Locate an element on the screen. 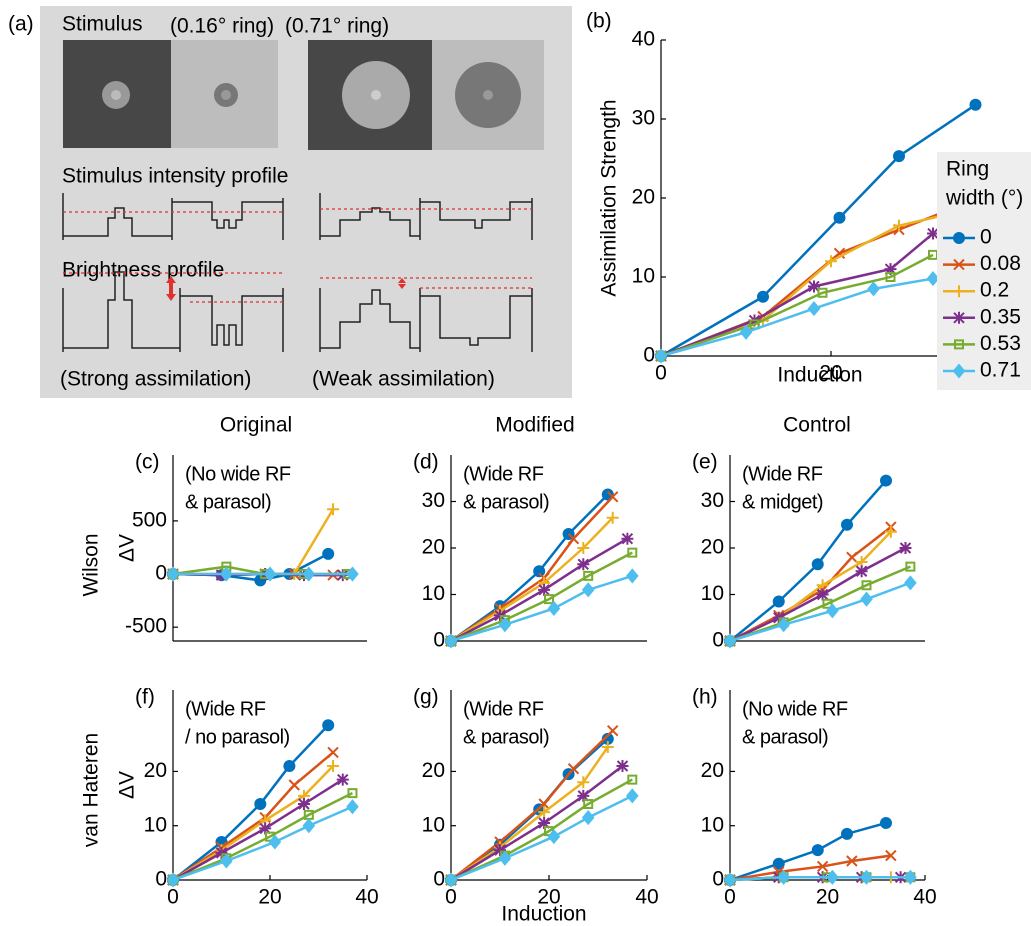 The image size is (1031, 926). legend: Ring width (°) 0 0.08 0.2 0.35 0.53 0.71 is located at coordinates (984, 271).